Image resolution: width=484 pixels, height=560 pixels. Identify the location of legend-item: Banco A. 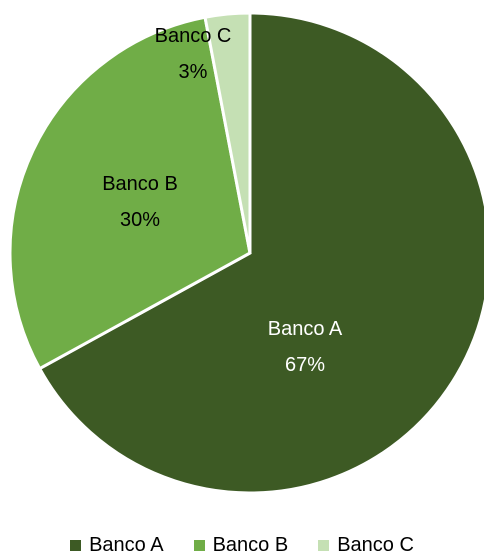
(117, 545).